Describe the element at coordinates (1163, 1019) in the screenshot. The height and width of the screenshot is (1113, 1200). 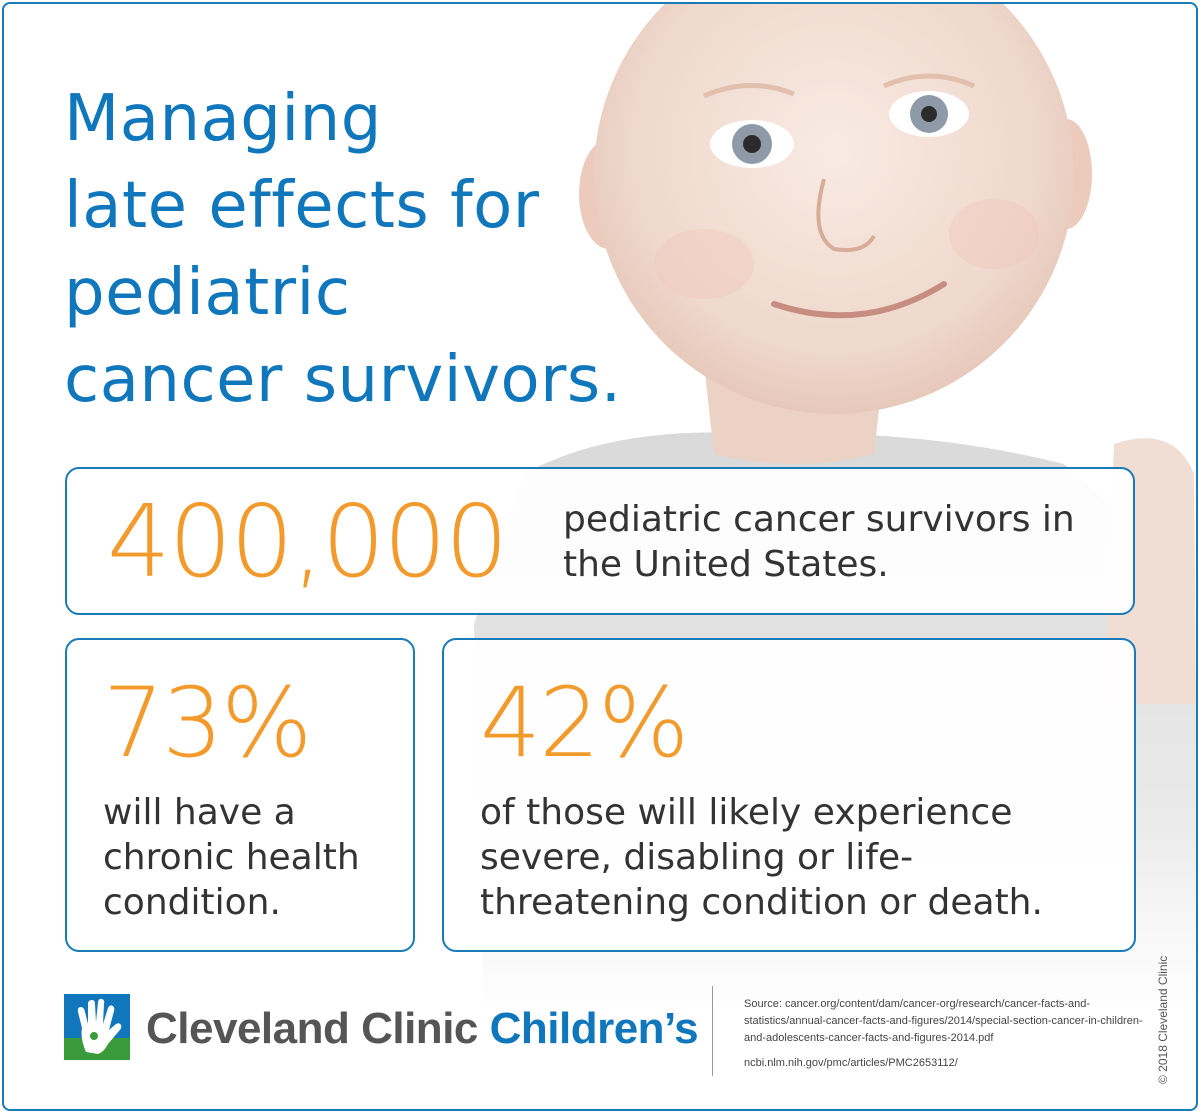
I see `copyright-notice: © 2018 Cleveland Clinic` at that location.